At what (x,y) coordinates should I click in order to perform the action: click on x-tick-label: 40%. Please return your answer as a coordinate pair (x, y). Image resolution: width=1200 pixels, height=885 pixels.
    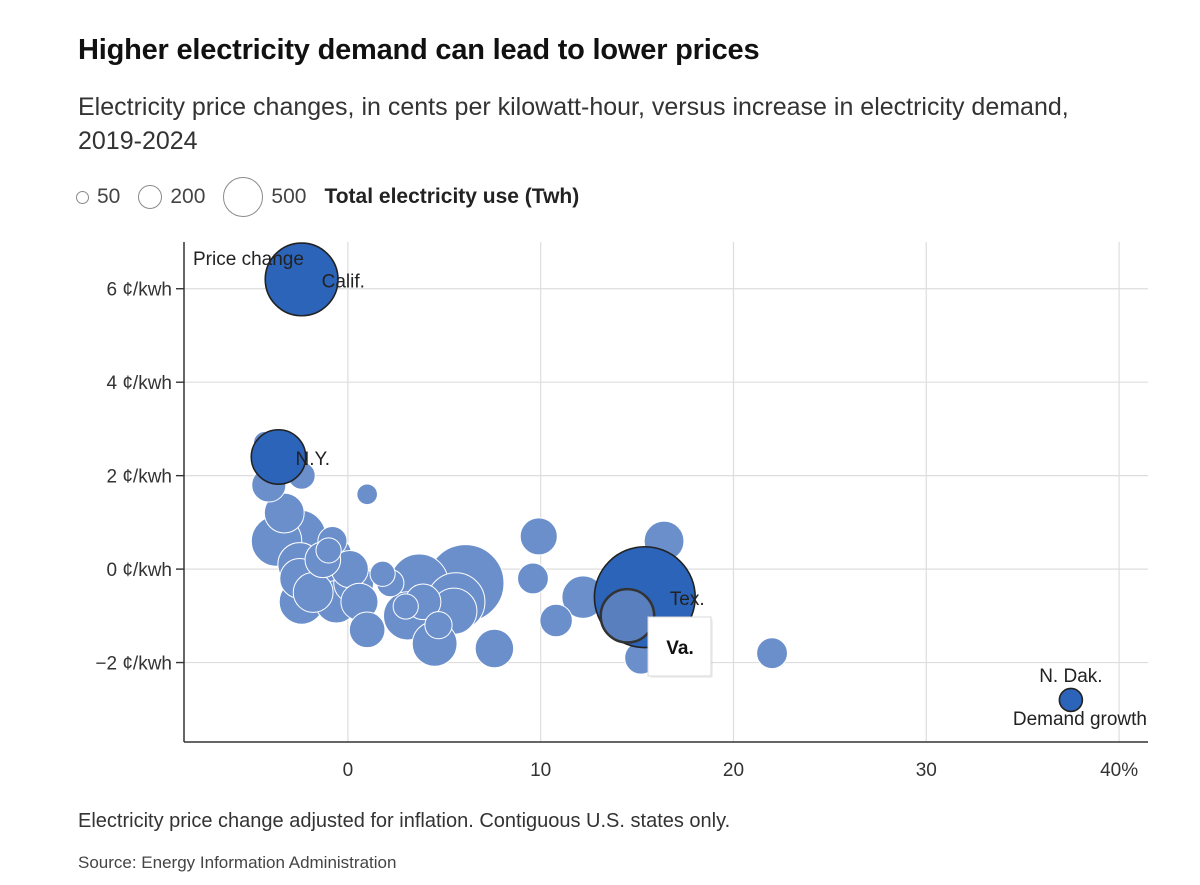
    Looking at the image, I should click on (1119, 770).